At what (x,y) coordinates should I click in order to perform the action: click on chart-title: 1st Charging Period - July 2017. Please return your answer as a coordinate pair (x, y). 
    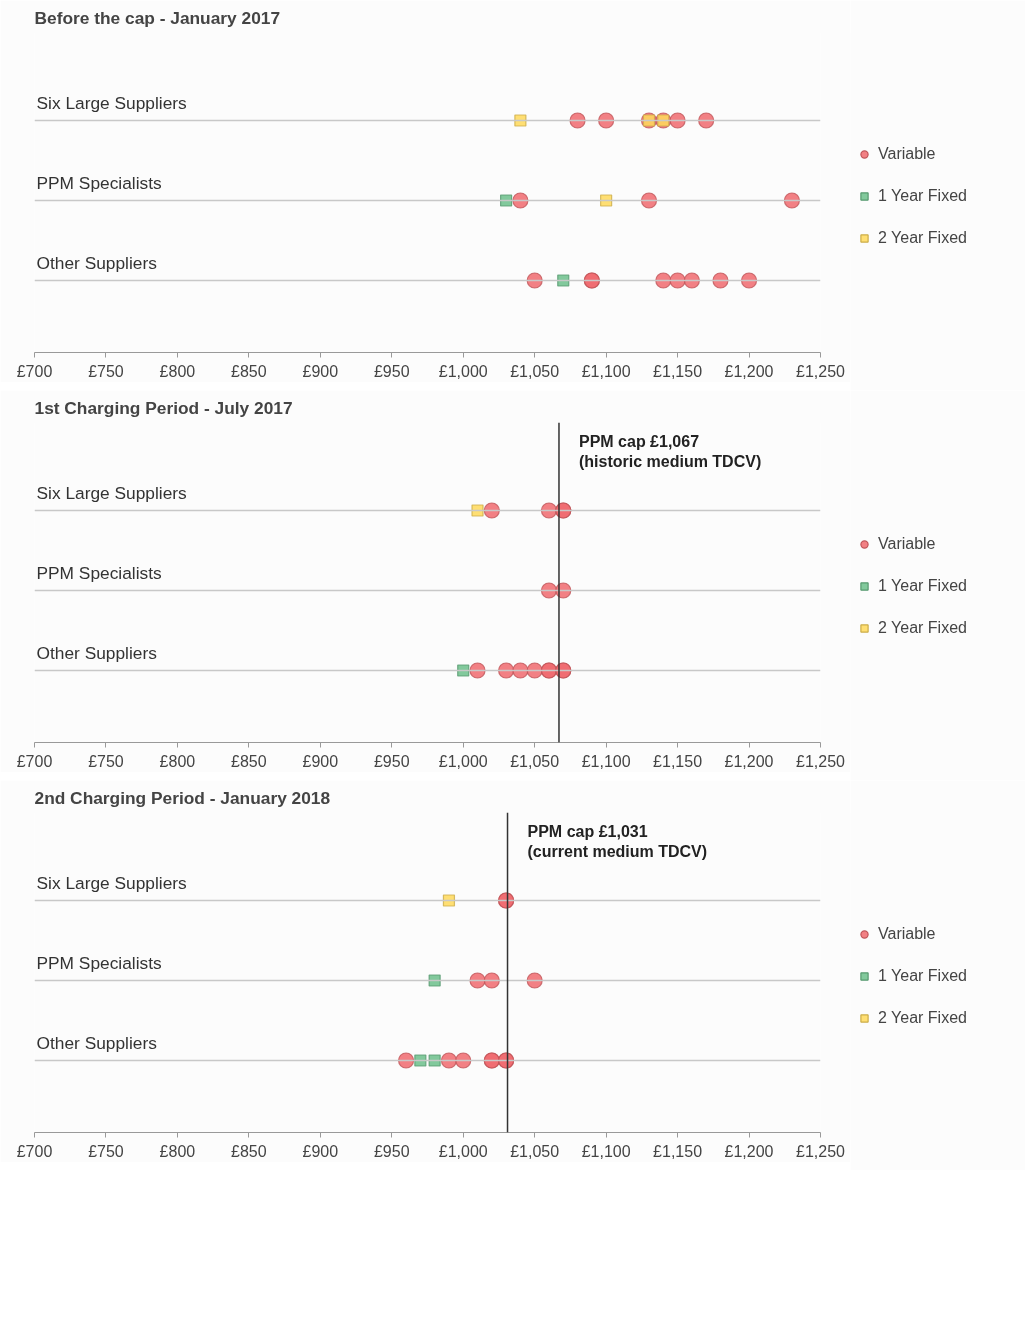
    Looking at the image, I should click on (163, 407).